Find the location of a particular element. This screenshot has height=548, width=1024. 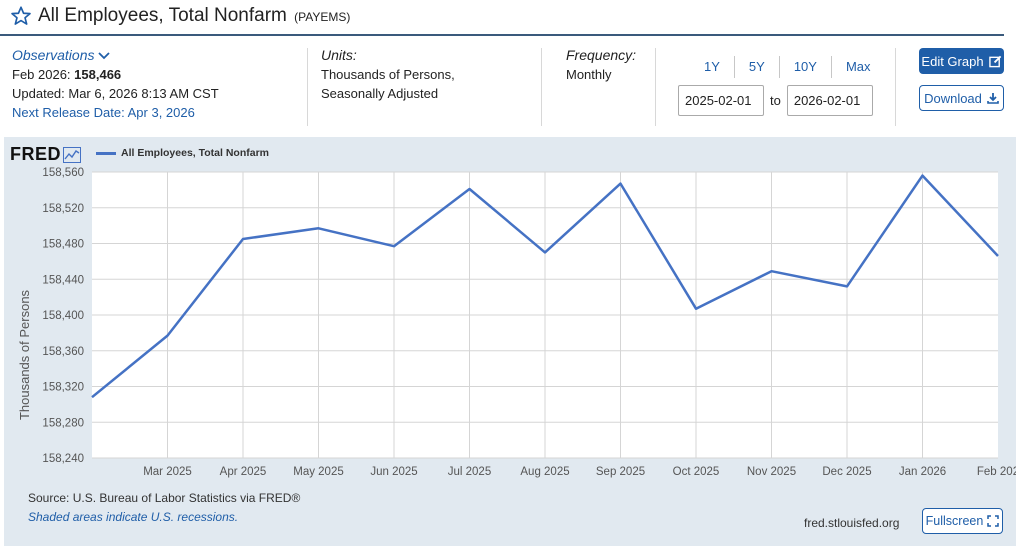

fullscreen-icon is located at coordinates (993, 521).